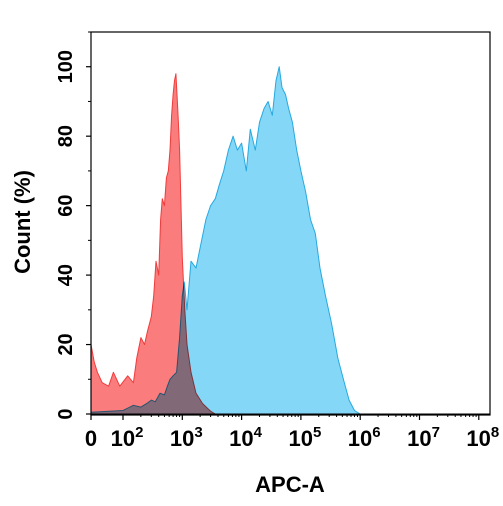 This screenshot has width=503, height=506. Describe the element at coordinates (91, 438) in the screenshot. I see `x-tick-label: 0` at that location.